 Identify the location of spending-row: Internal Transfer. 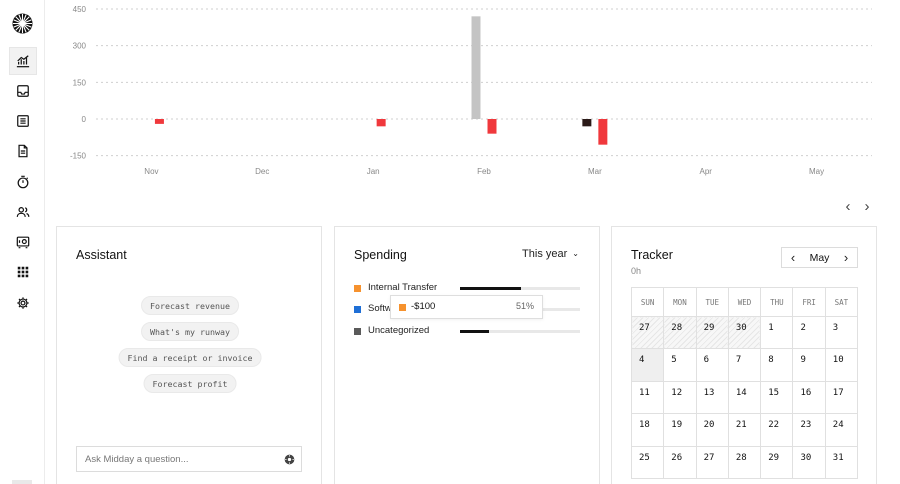
(468, 289).